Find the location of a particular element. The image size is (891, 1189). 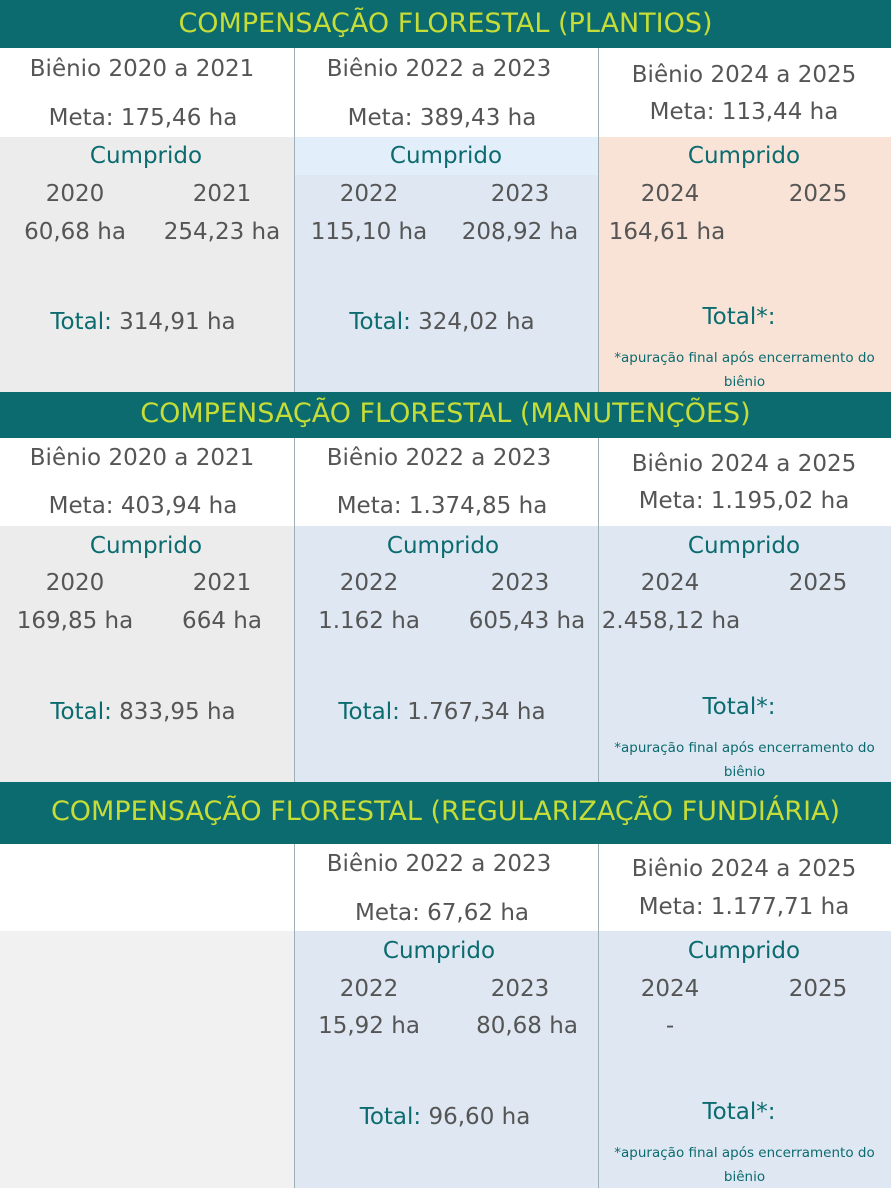

value-label: 80,68 ha is located at coordinates (527, 1026).